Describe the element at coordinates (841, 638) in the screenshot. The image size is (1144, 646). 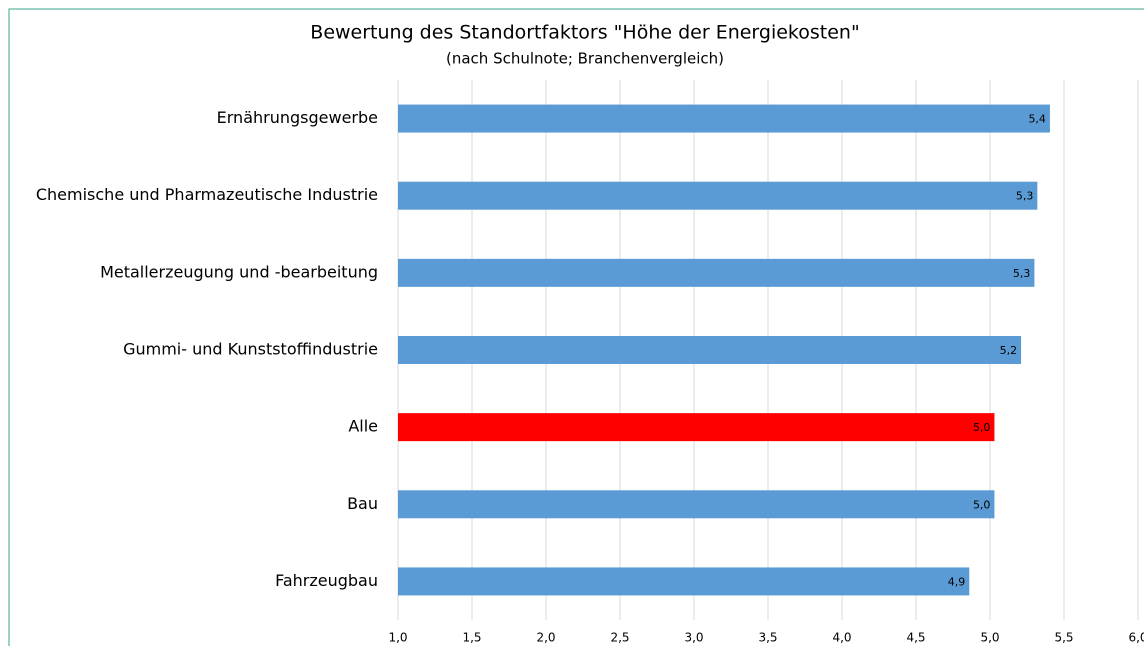
I see `x-tick-label: 4,0` at that location.